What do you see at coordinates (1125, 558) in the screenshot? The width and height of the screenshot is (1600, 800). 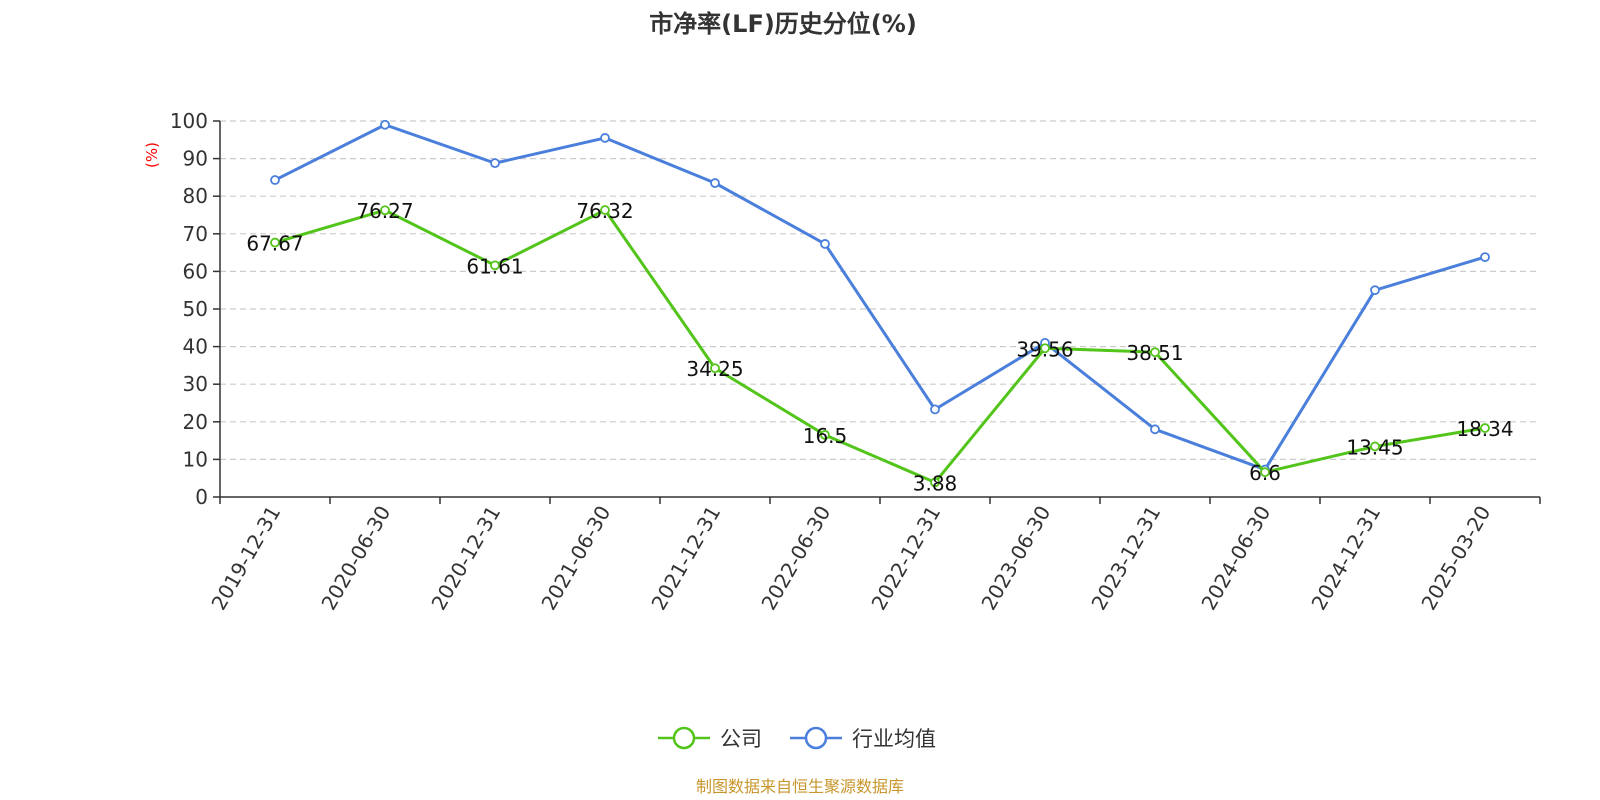 I see `x-tick-label: 2023-12-31` at bounding box center [1125, 558].